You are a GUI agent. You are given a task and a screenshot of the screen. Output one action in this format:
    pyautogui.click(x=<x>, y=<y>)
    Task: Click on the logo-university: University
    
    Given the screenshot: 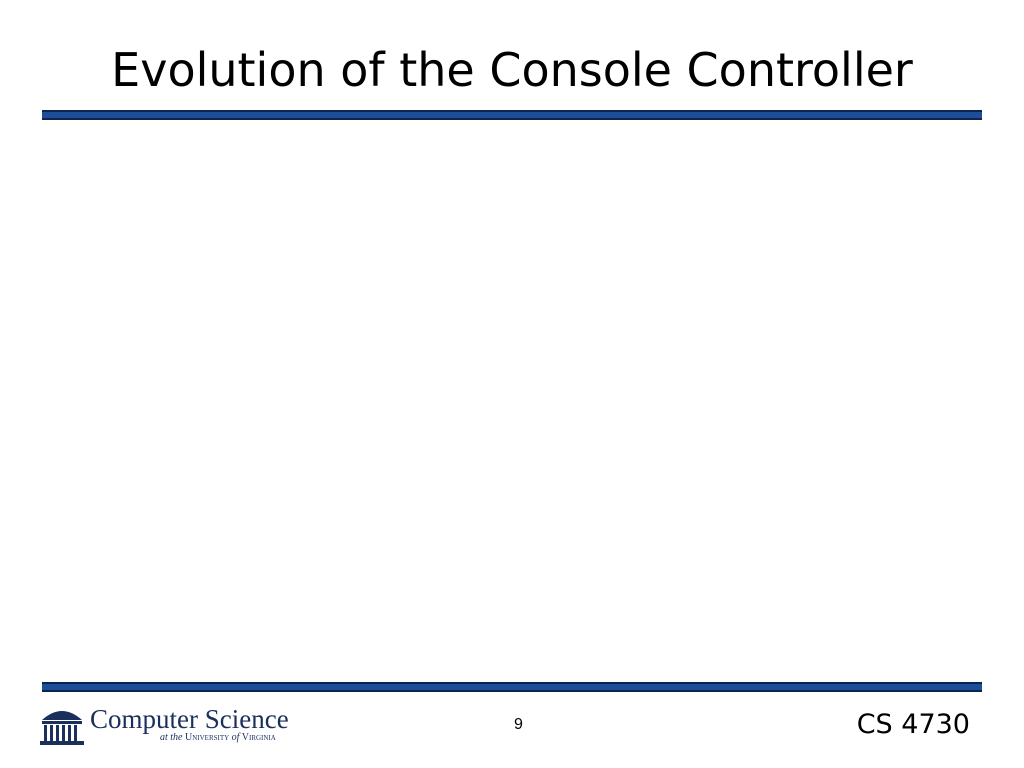 What is the action you would take?
    pyautogui.click(x=207, y=737)
    